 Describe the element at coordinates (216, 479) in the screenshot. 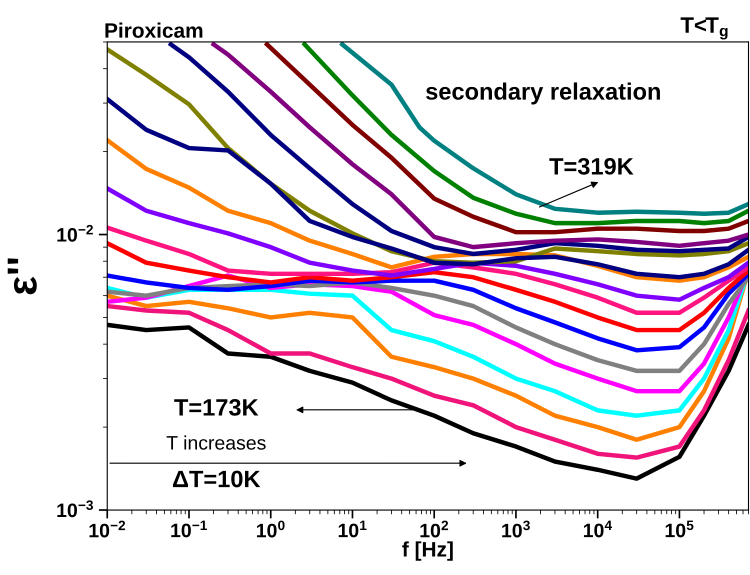

I see `annotation: ΔT=10K` at that location.